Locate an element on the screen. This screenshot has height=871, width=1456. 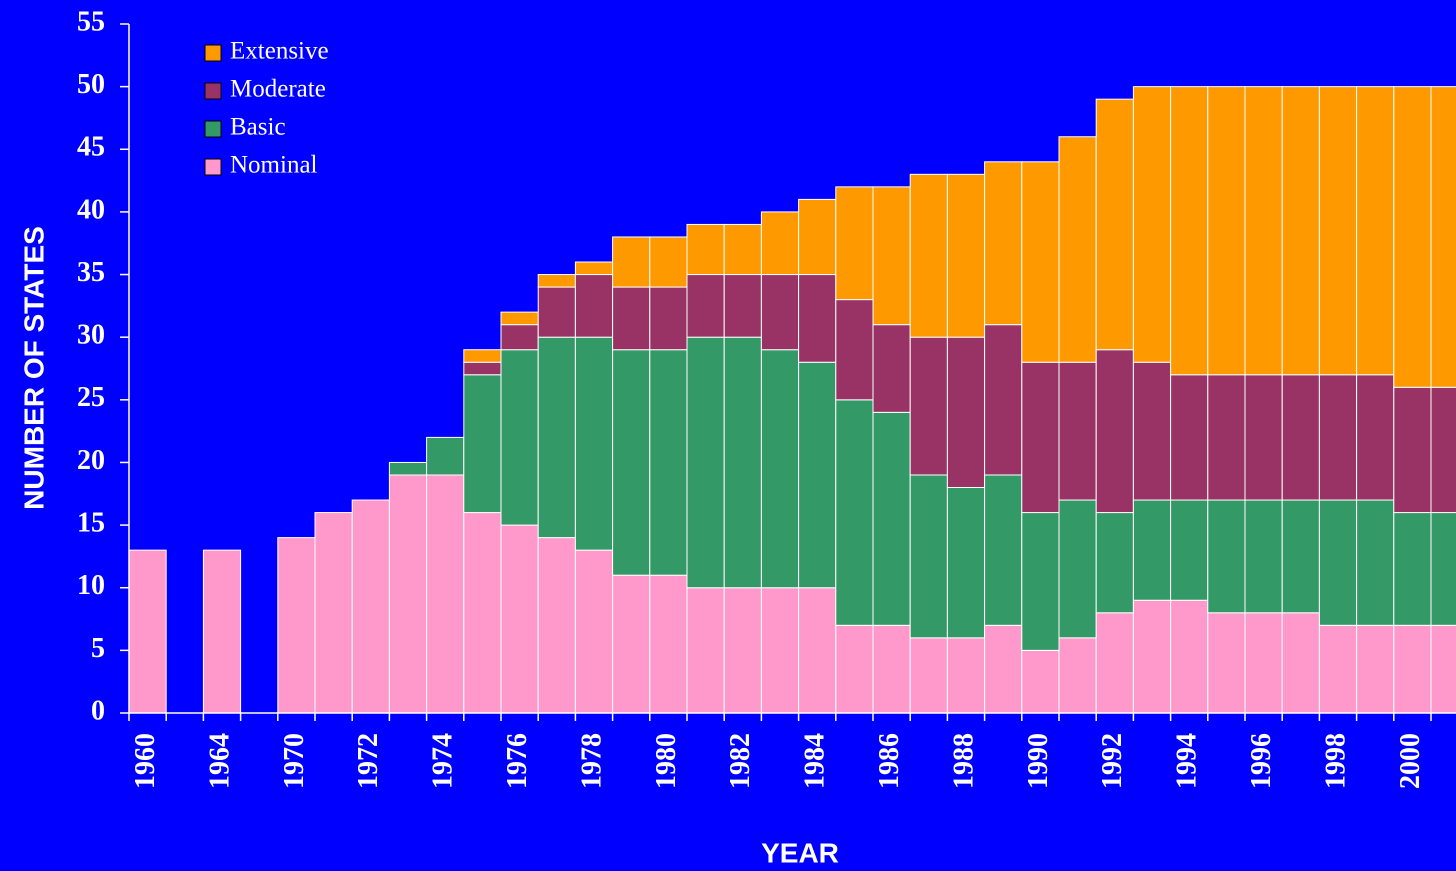
legend-label: Extensive is located at coordinates (279, 51).